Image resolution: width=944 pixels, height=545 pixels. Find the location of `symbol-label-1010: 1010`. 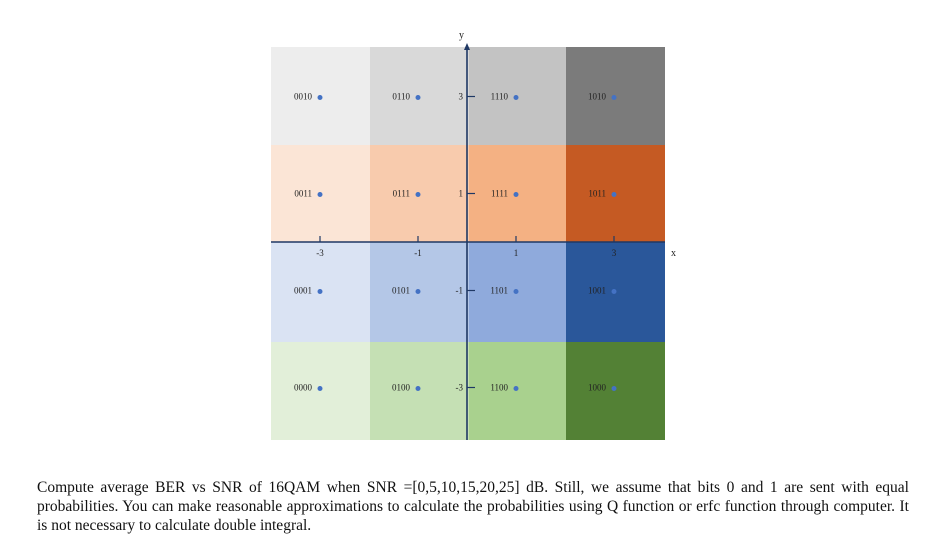

symbol-label-1010: 1010 is located at coordinates (597, 97).